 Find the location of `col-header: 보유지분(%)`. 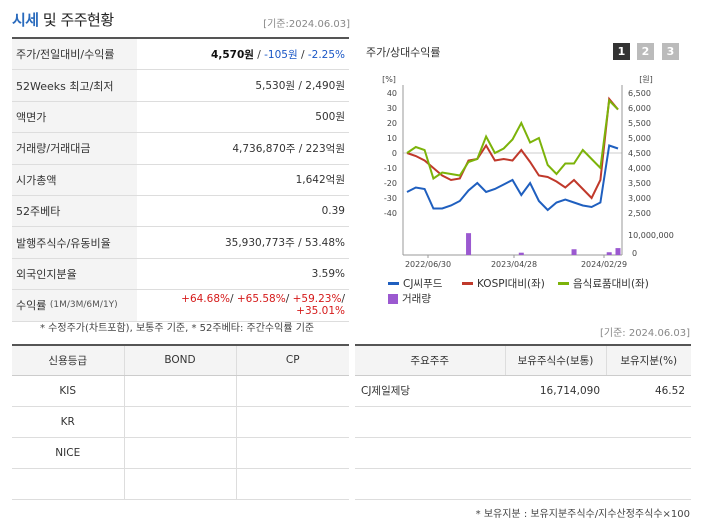

col-header: 보유지분(%) is located at coordinates (648, 360).